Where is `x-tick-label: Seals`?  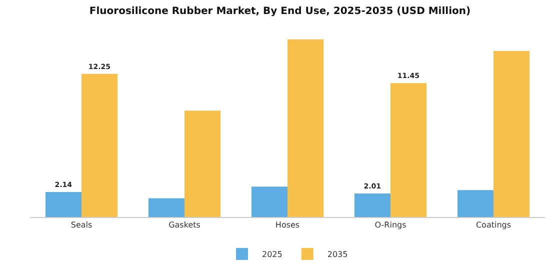
x-tick-label: Seals is located at coordinates (81, 225).